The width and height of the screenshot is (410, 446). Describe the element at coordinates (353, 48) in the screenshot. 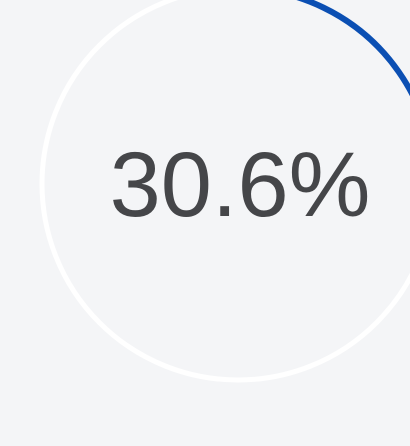

I see `progress-arc` at that location.